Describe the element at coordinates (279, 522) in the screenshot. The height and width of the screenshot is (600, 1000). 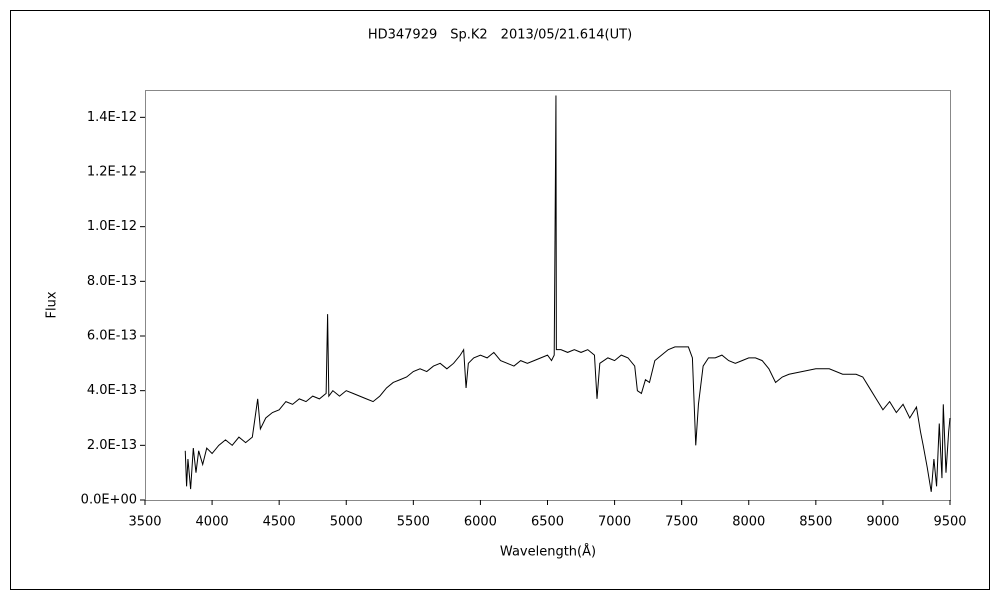
I see `x-tick-label: 4500` at that location.